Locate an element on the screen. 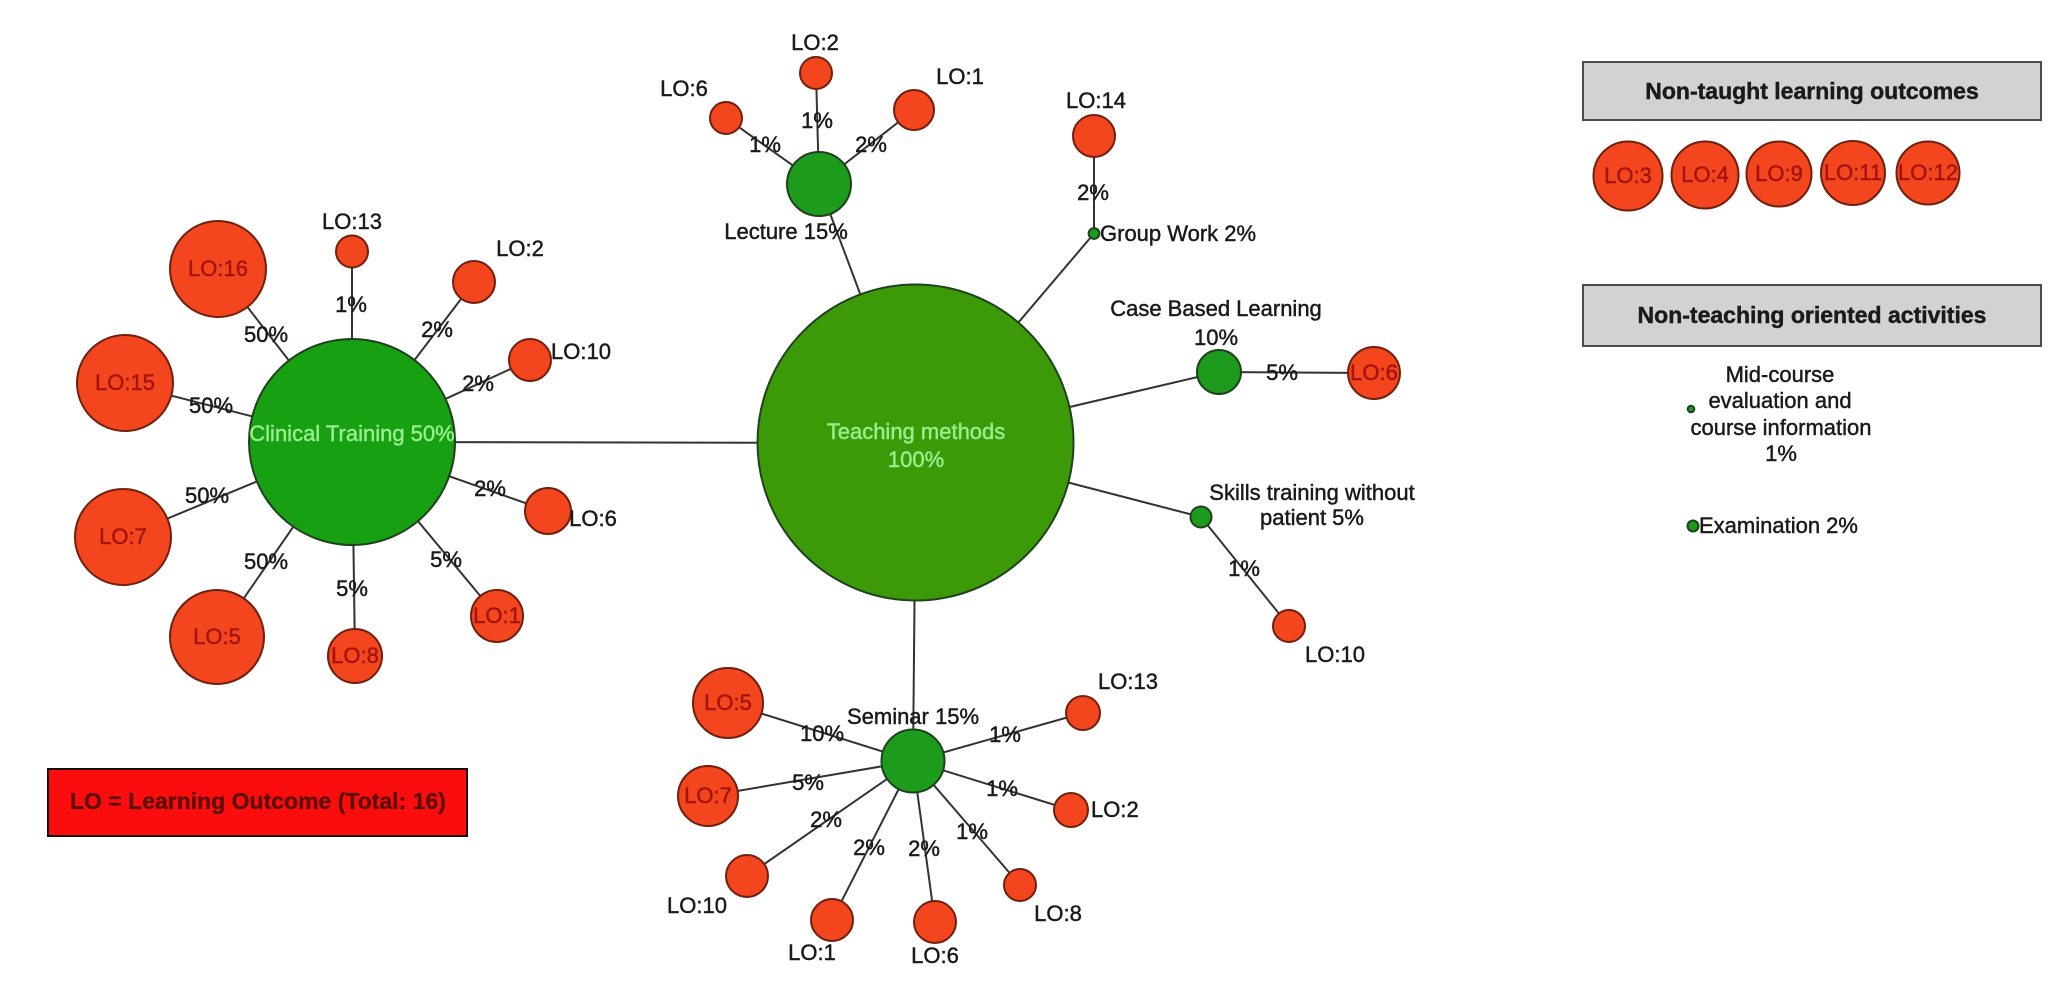 The height and width of the screenshot is (1001, 2059). svg-text: Lecture 15% is located at coordinates (786, 231).